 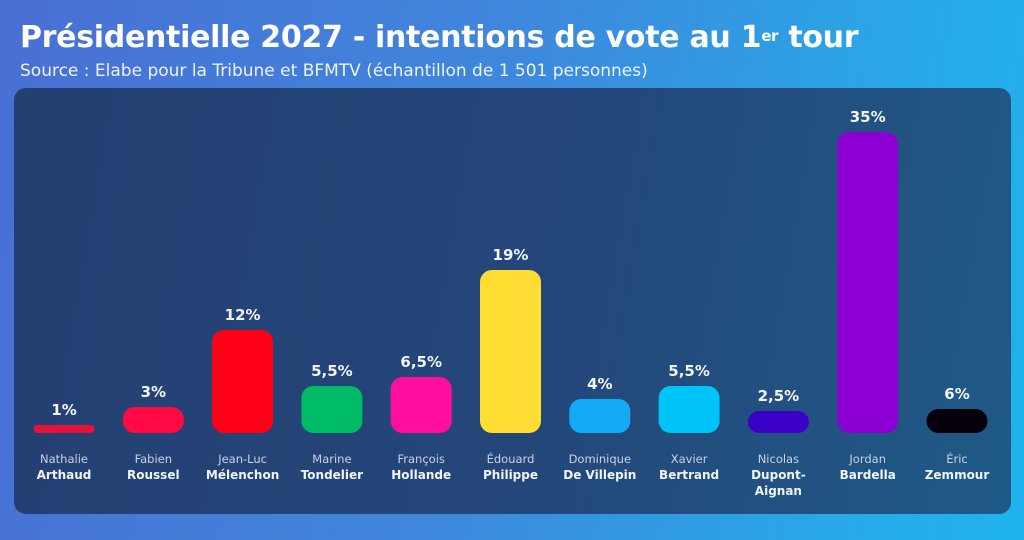 I want to click on title-superscript: er, so click(x=770, y=36).